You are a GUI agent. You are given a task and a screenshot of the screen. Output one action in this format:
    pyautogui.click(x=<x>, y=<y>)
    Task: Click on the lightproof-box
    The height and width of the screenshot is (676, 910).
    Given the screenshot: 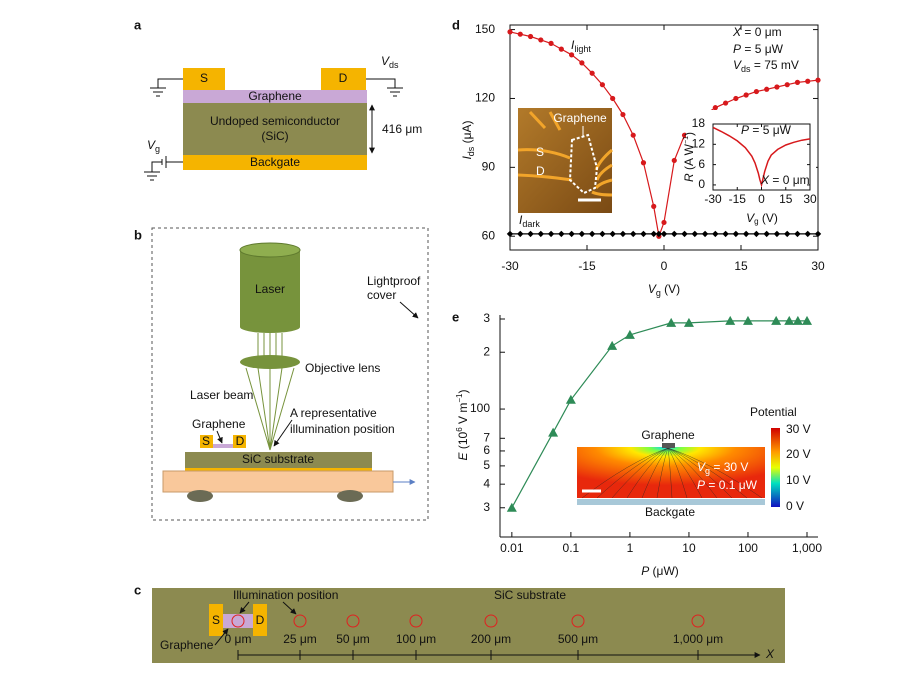 What is the action you would take?
    pyautogui.click(x=290, y=374)
    